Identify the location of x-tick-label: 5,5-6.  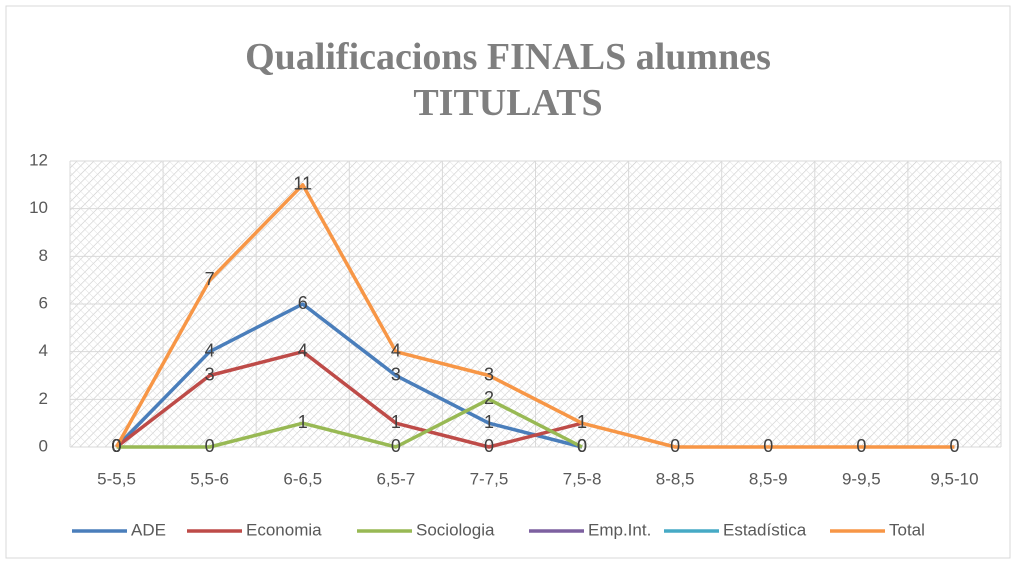
(209, 478).